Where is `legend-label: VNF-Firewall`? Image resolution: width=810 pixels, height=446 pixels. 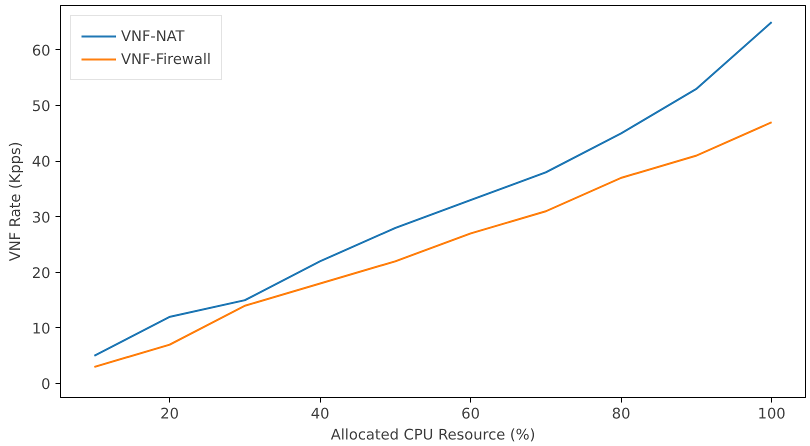 legend-label: VNF-Firewall is located at coordinates (166, 59).